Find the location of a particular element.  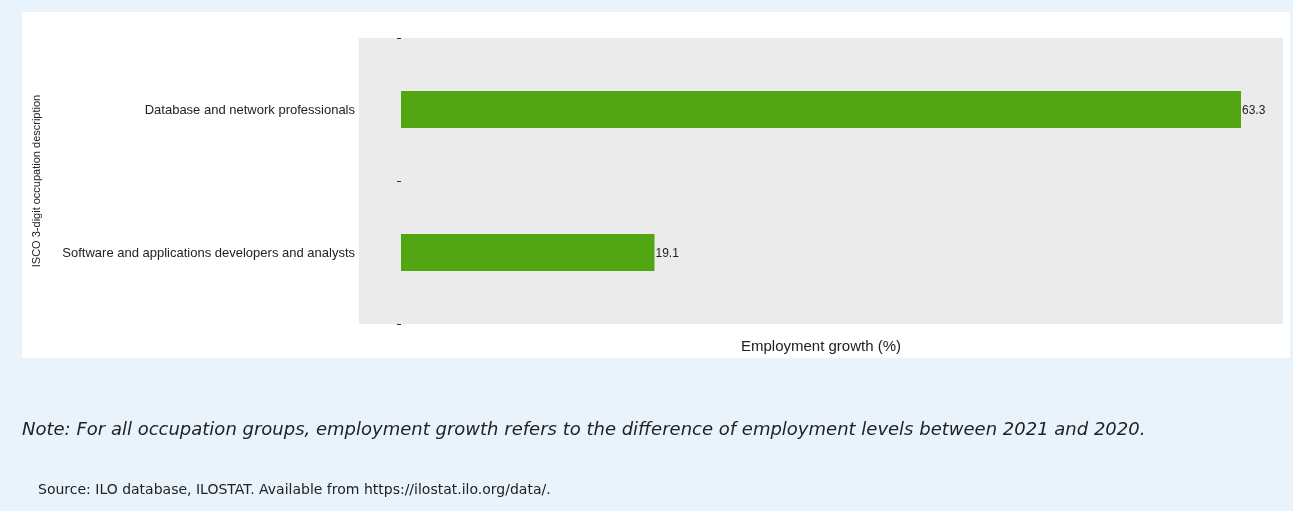

data-label: 19.1 is located at coordinates (667, 252).